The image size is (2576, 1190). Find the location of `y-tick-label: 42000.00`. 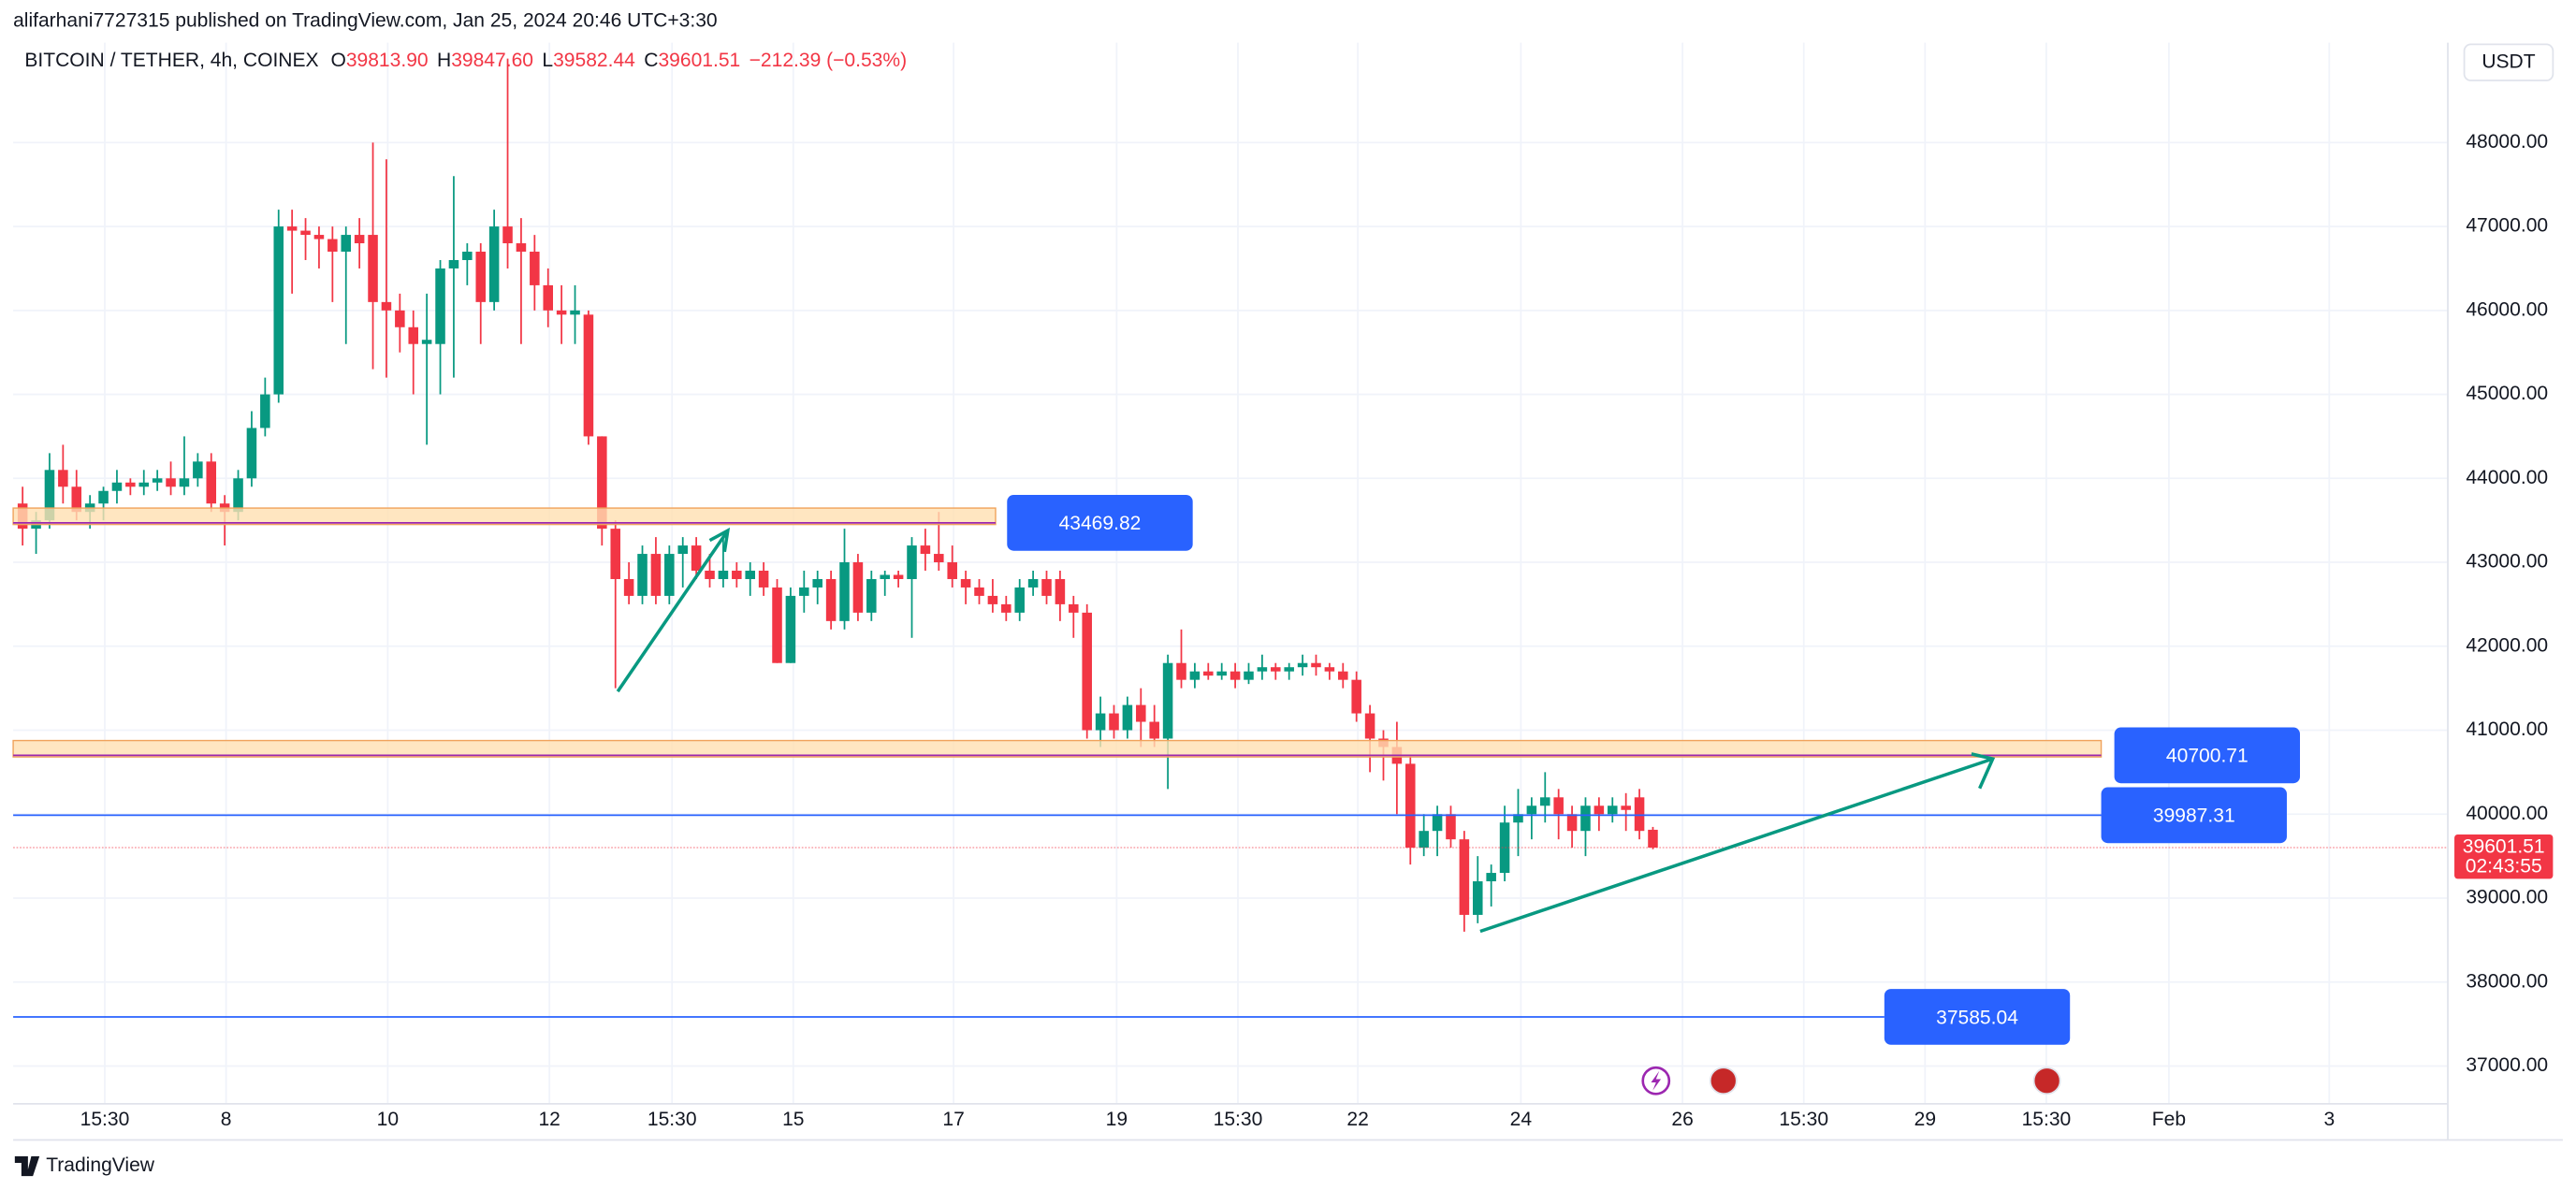

y-tick-label: 42000.00 is located at coordinates (2507, 645).